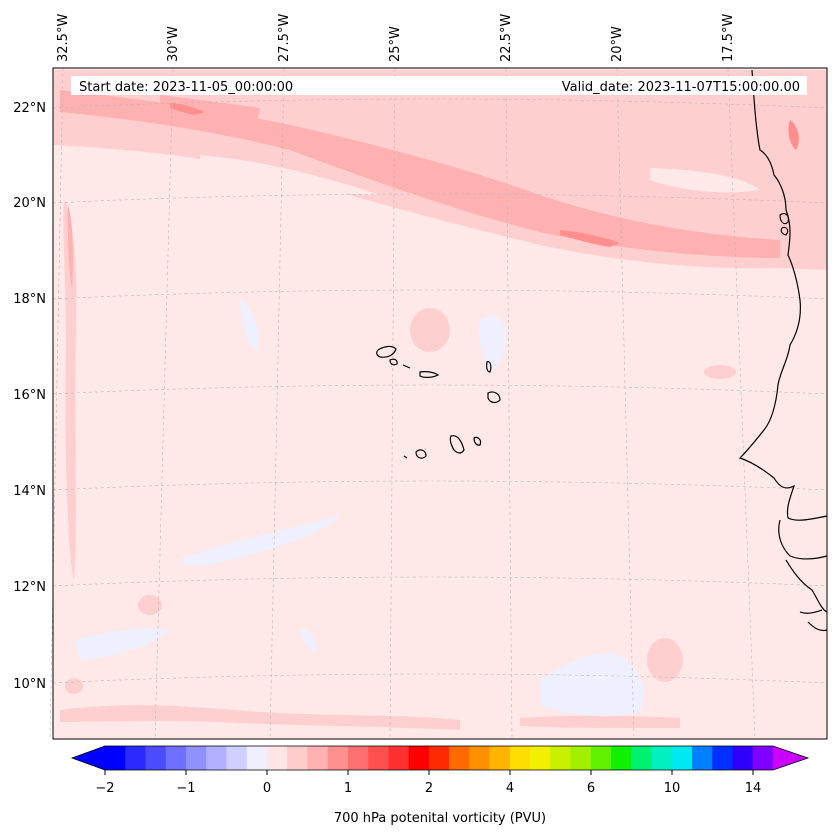 The height and width of the screenshot is (836, 837). Describe the element at coordinates (429, 788) in the screenshot. I see `colorbar-tick-label: 2` at that location.